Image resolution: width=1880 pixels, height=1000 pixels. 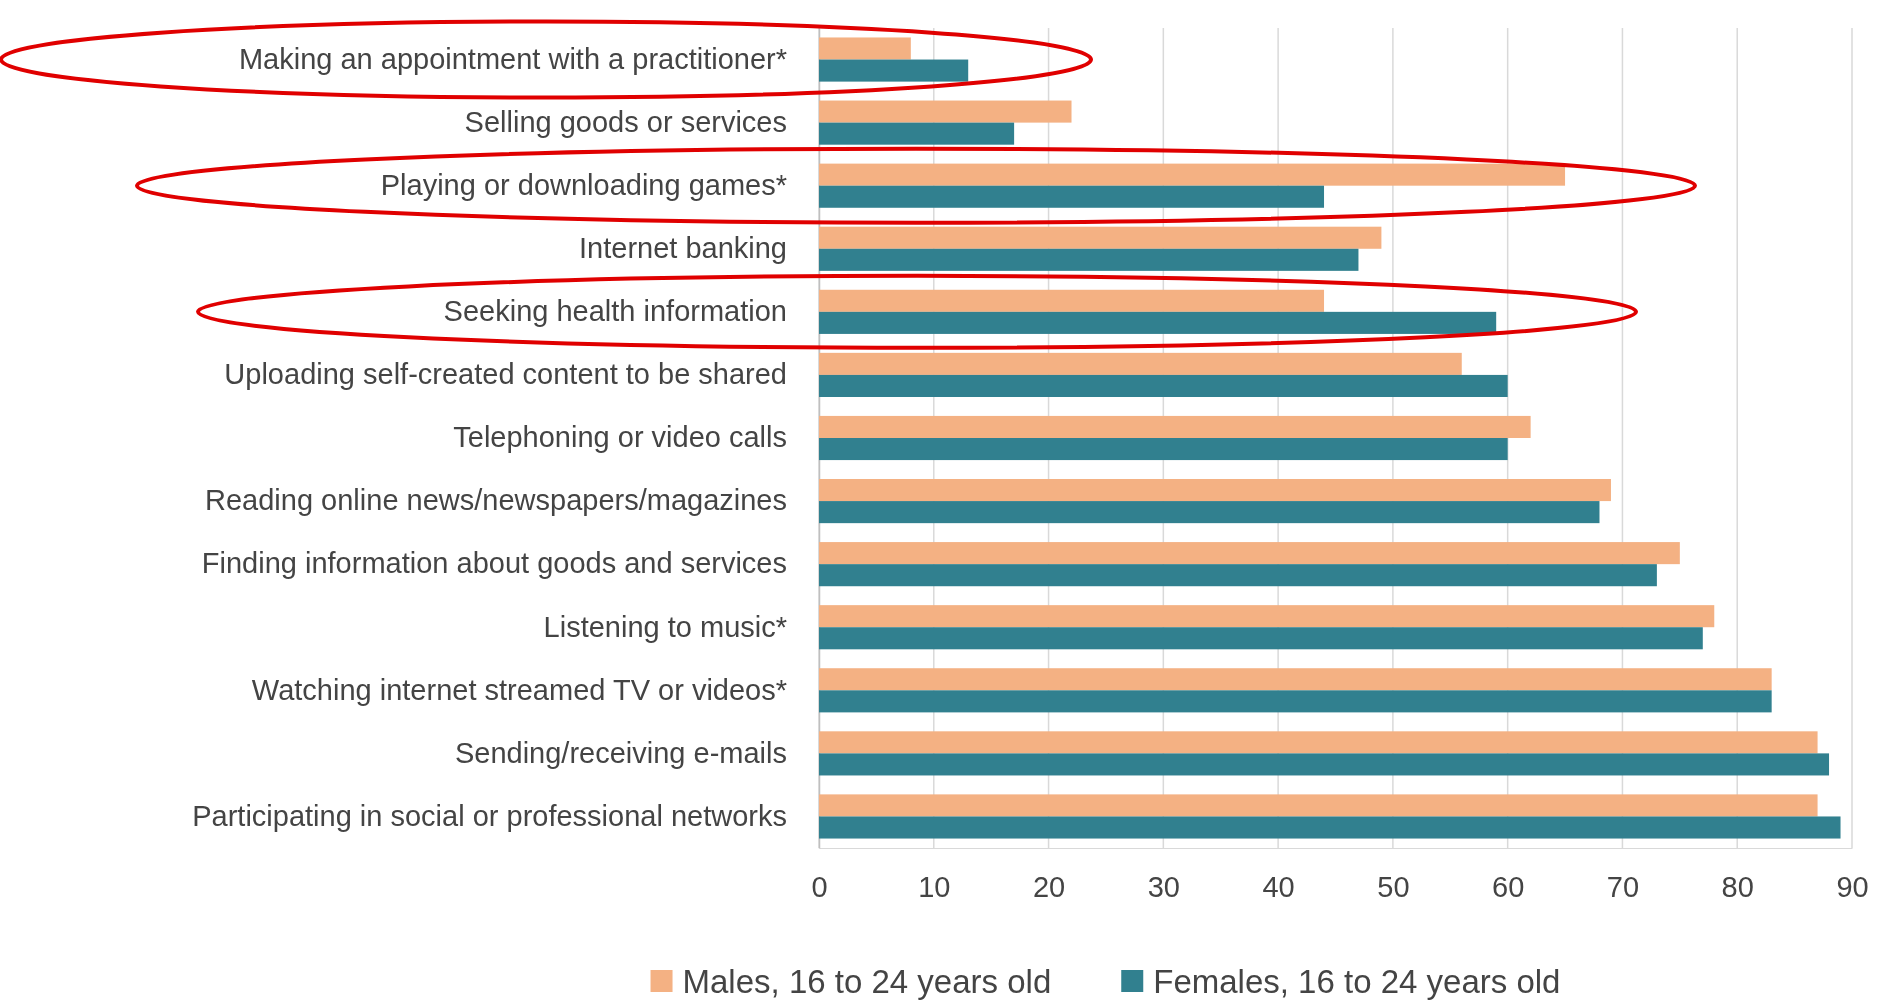 I want to click on y-tick-label: Uploading self-created content to be shared, so click(x=505, y=374).